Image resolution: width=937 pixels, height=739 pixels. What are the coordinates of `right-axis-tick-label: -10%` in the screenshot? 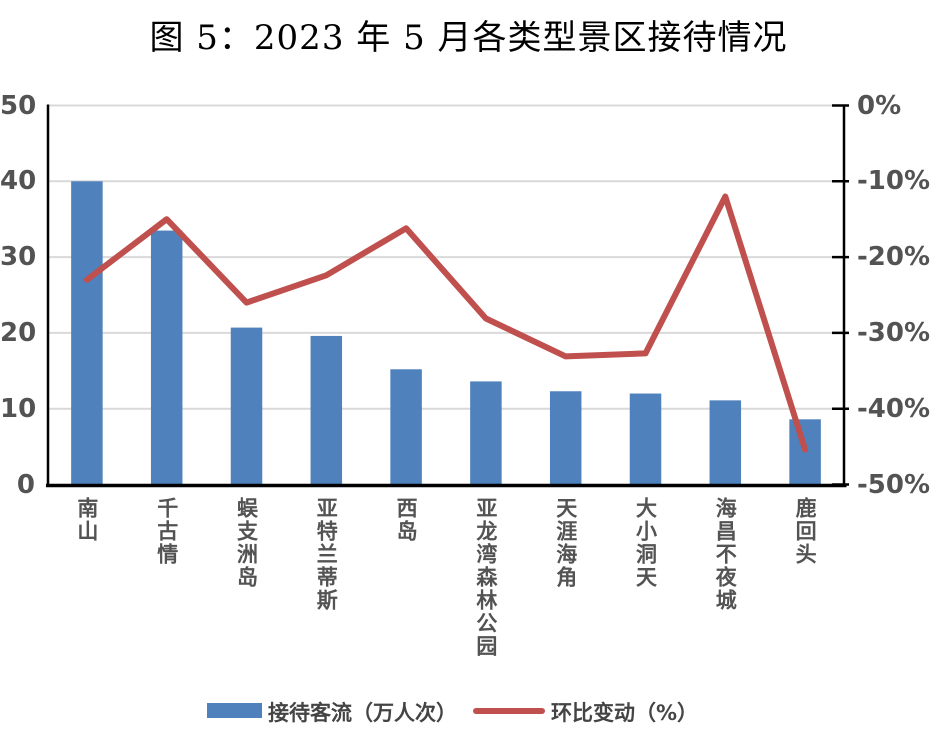 It's located at (894, 181).